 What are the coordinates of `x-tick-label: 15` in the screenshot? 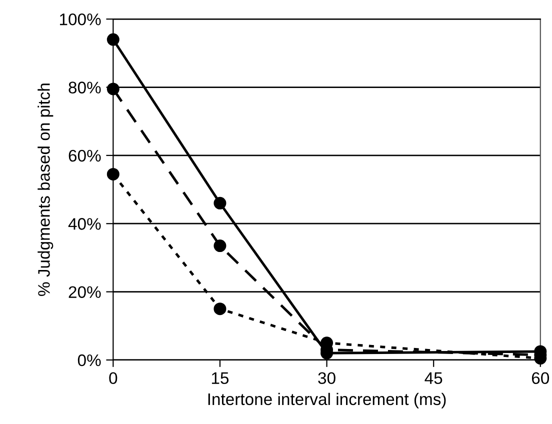 It's located at (220, 378).